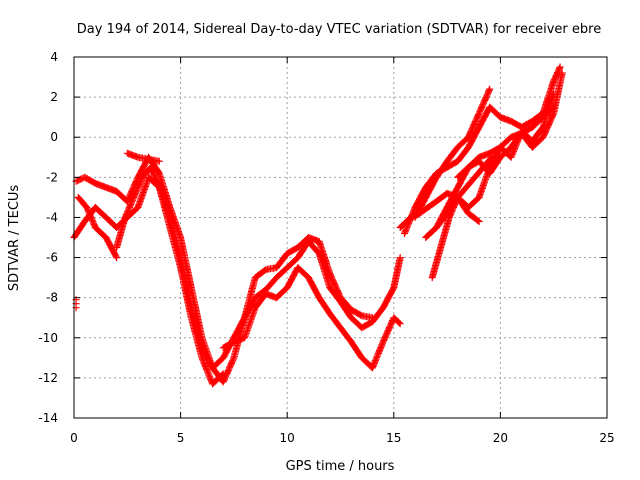 The height and width of the screenshot is (480, 640). Describe the element at coordinates (54, 137) in the screenshot. I see `y-tick-label: 0` at that location.